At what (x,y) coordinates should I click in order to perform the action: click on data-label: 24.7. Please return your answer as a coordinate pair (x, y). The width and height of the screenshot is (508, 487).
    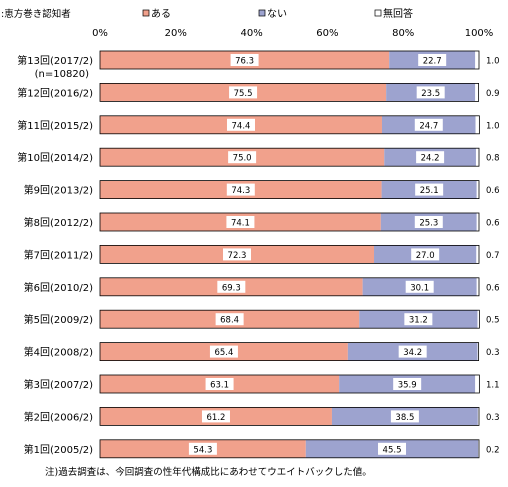
    Looking at the image, I should click on (428, 126).